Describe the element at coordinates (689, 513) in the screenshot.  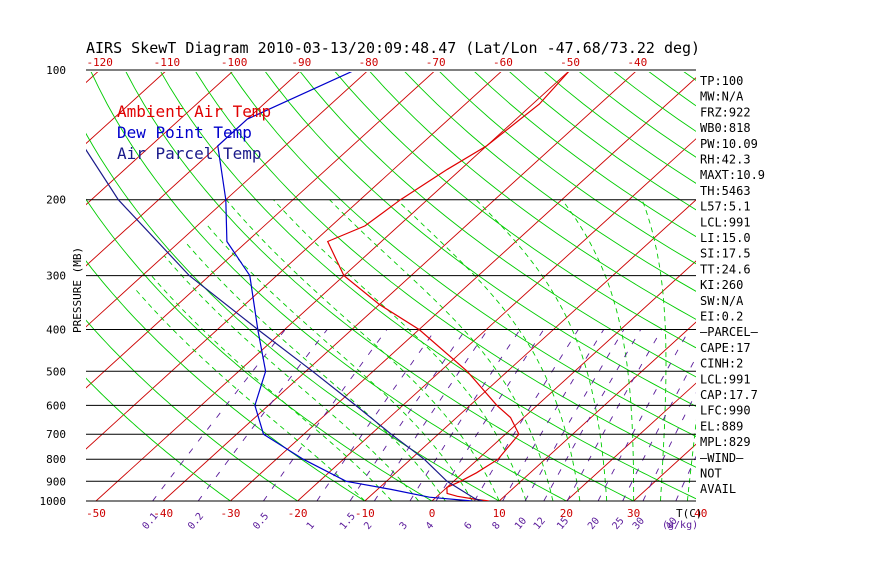
I see `x-axis-unit-label: T(C)` at that location.